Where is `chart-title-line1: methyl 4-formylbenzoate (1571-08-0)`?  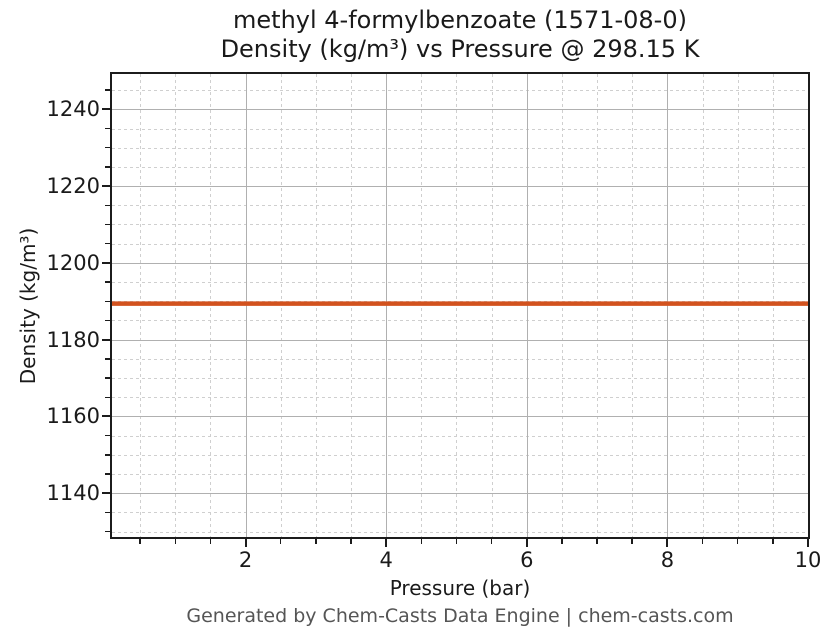 chart-title-line1: methyl 4-formylbenzoate (1571-08-0) is located at coordinates (460, 20).